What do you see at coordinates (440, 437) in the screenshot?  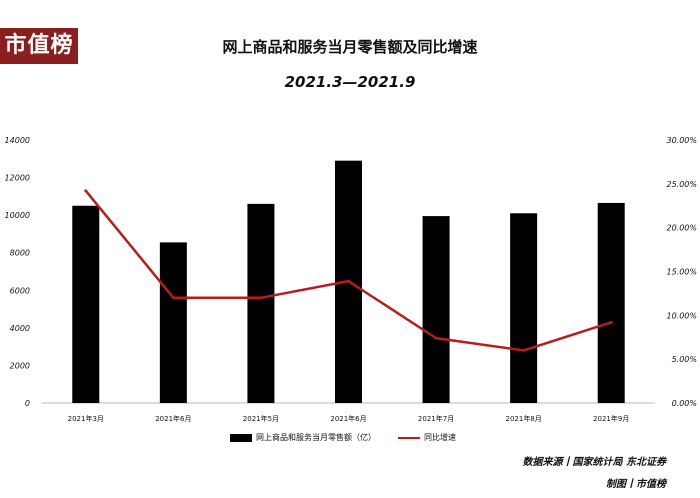 I see `legend-label-line: 同比增速` at bounding box center [440, 437].